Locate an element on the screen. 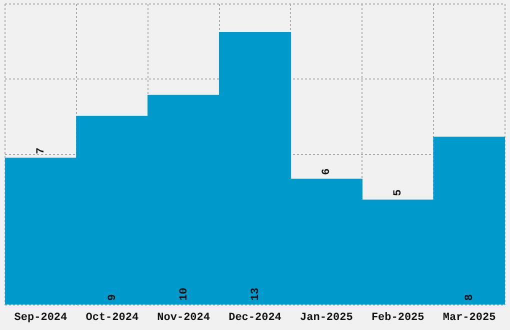  data-label: 9 is located at coordinates (112, 297).